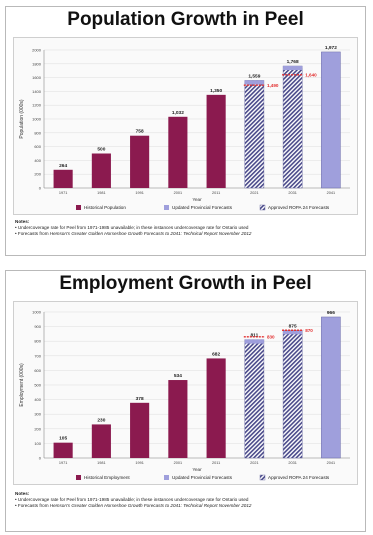 This screenshot has width=373, height=535. What do you see at coordinates (63, 193) in the screenshot?
I see `x-tick-label: 1971` at bounding box center [63, 193].